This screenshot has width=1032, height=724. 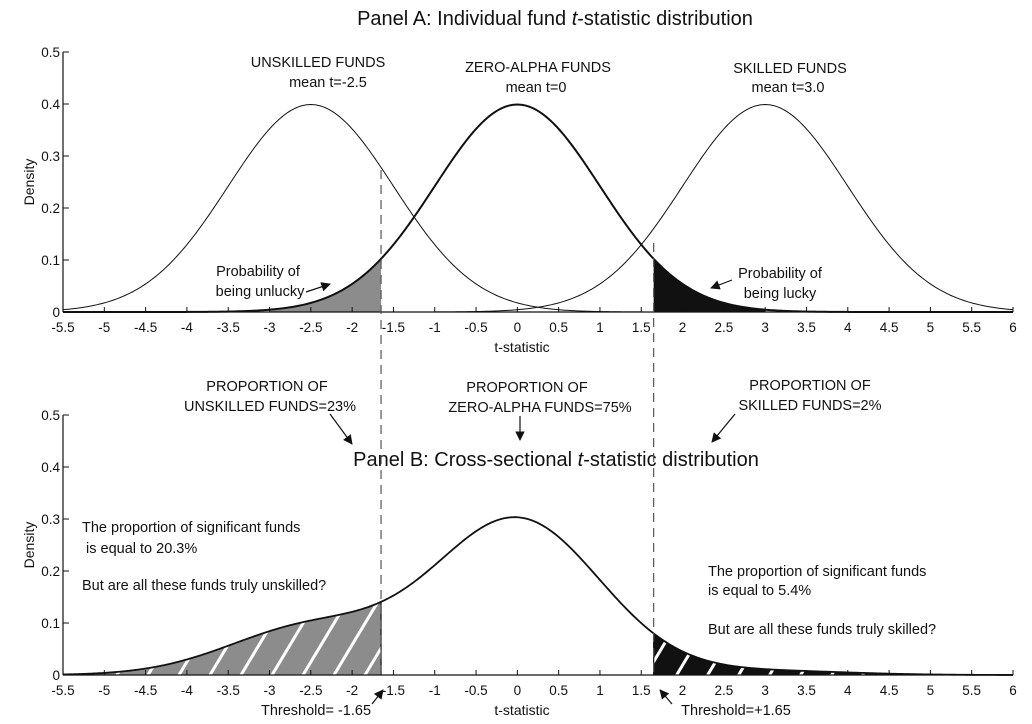 I want to click on panel-a-x-tick-label: 3.5, so click(x=806, y=327).